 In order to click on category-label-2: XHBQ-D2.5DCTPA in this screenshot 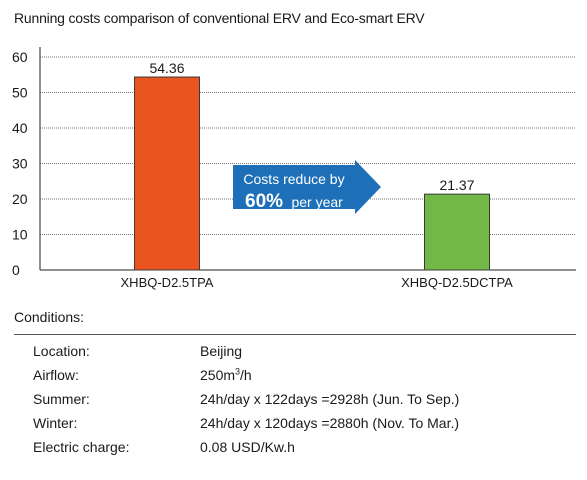, I will do `click(457, 282)`.